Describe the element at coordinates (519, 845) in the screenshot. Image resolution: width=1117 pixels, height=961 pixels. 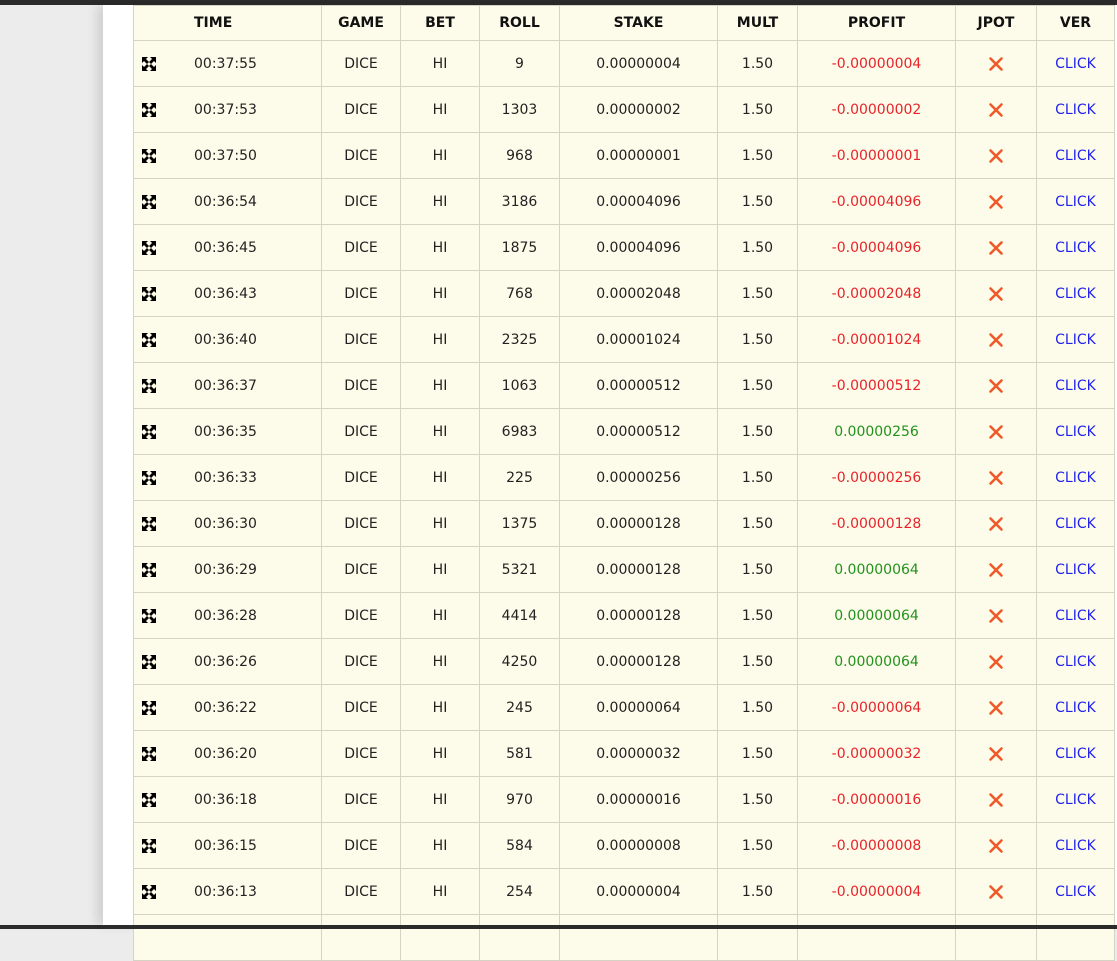
I see `cell-roll: 584` at that location.